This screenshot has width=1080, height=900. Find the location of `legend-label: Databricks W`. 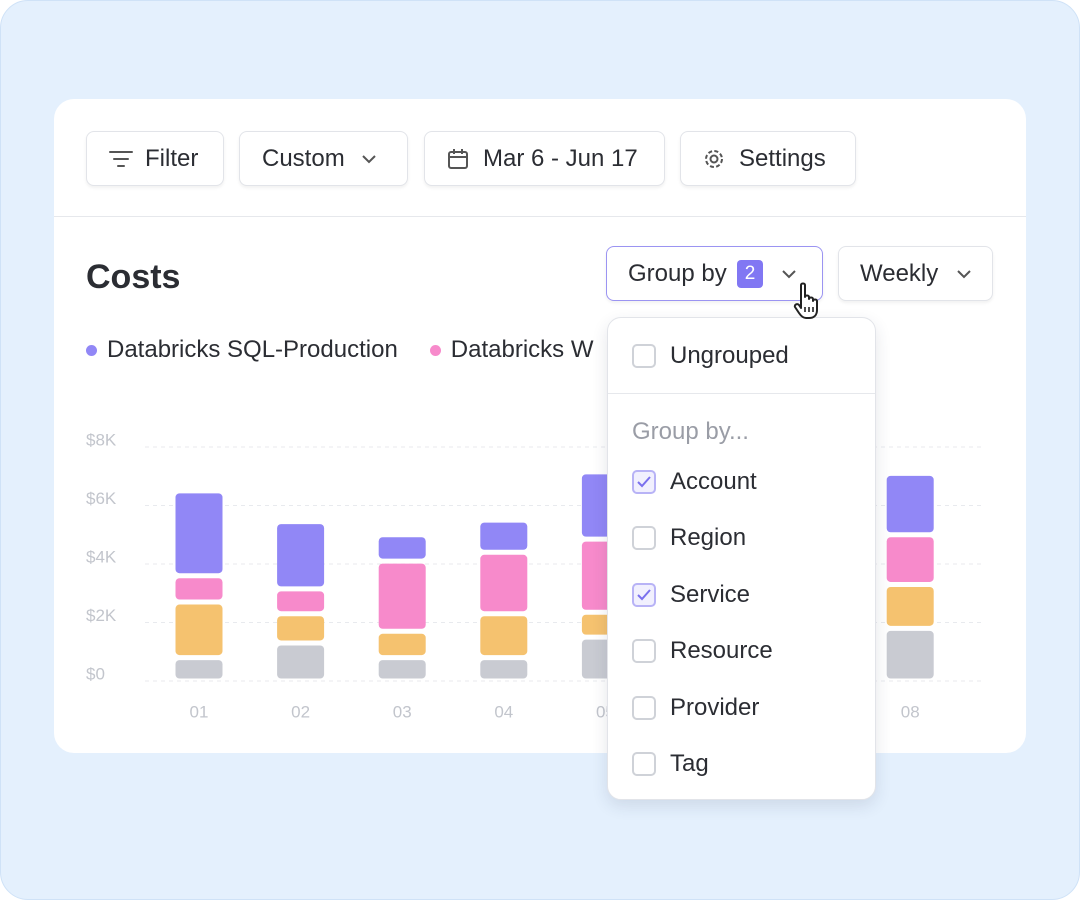

legend-label: Databricks W is located at coordinates (522, 349).